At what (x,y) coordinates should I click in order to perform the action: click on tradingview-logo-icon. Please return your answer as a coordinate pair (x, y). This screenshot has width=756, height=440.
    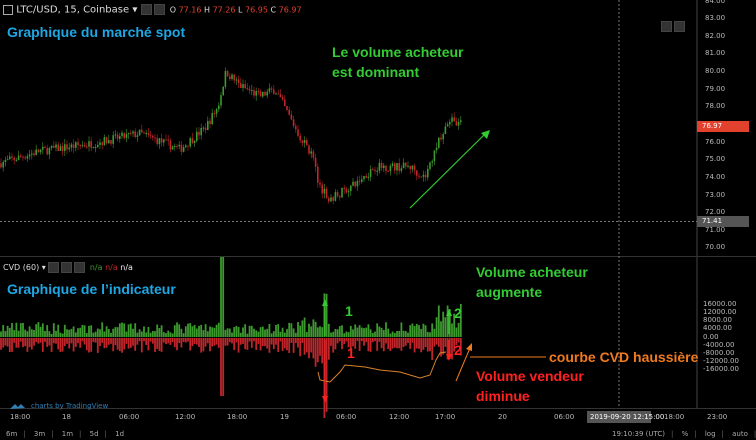
    Looking at the image, I should click on (17, 406).